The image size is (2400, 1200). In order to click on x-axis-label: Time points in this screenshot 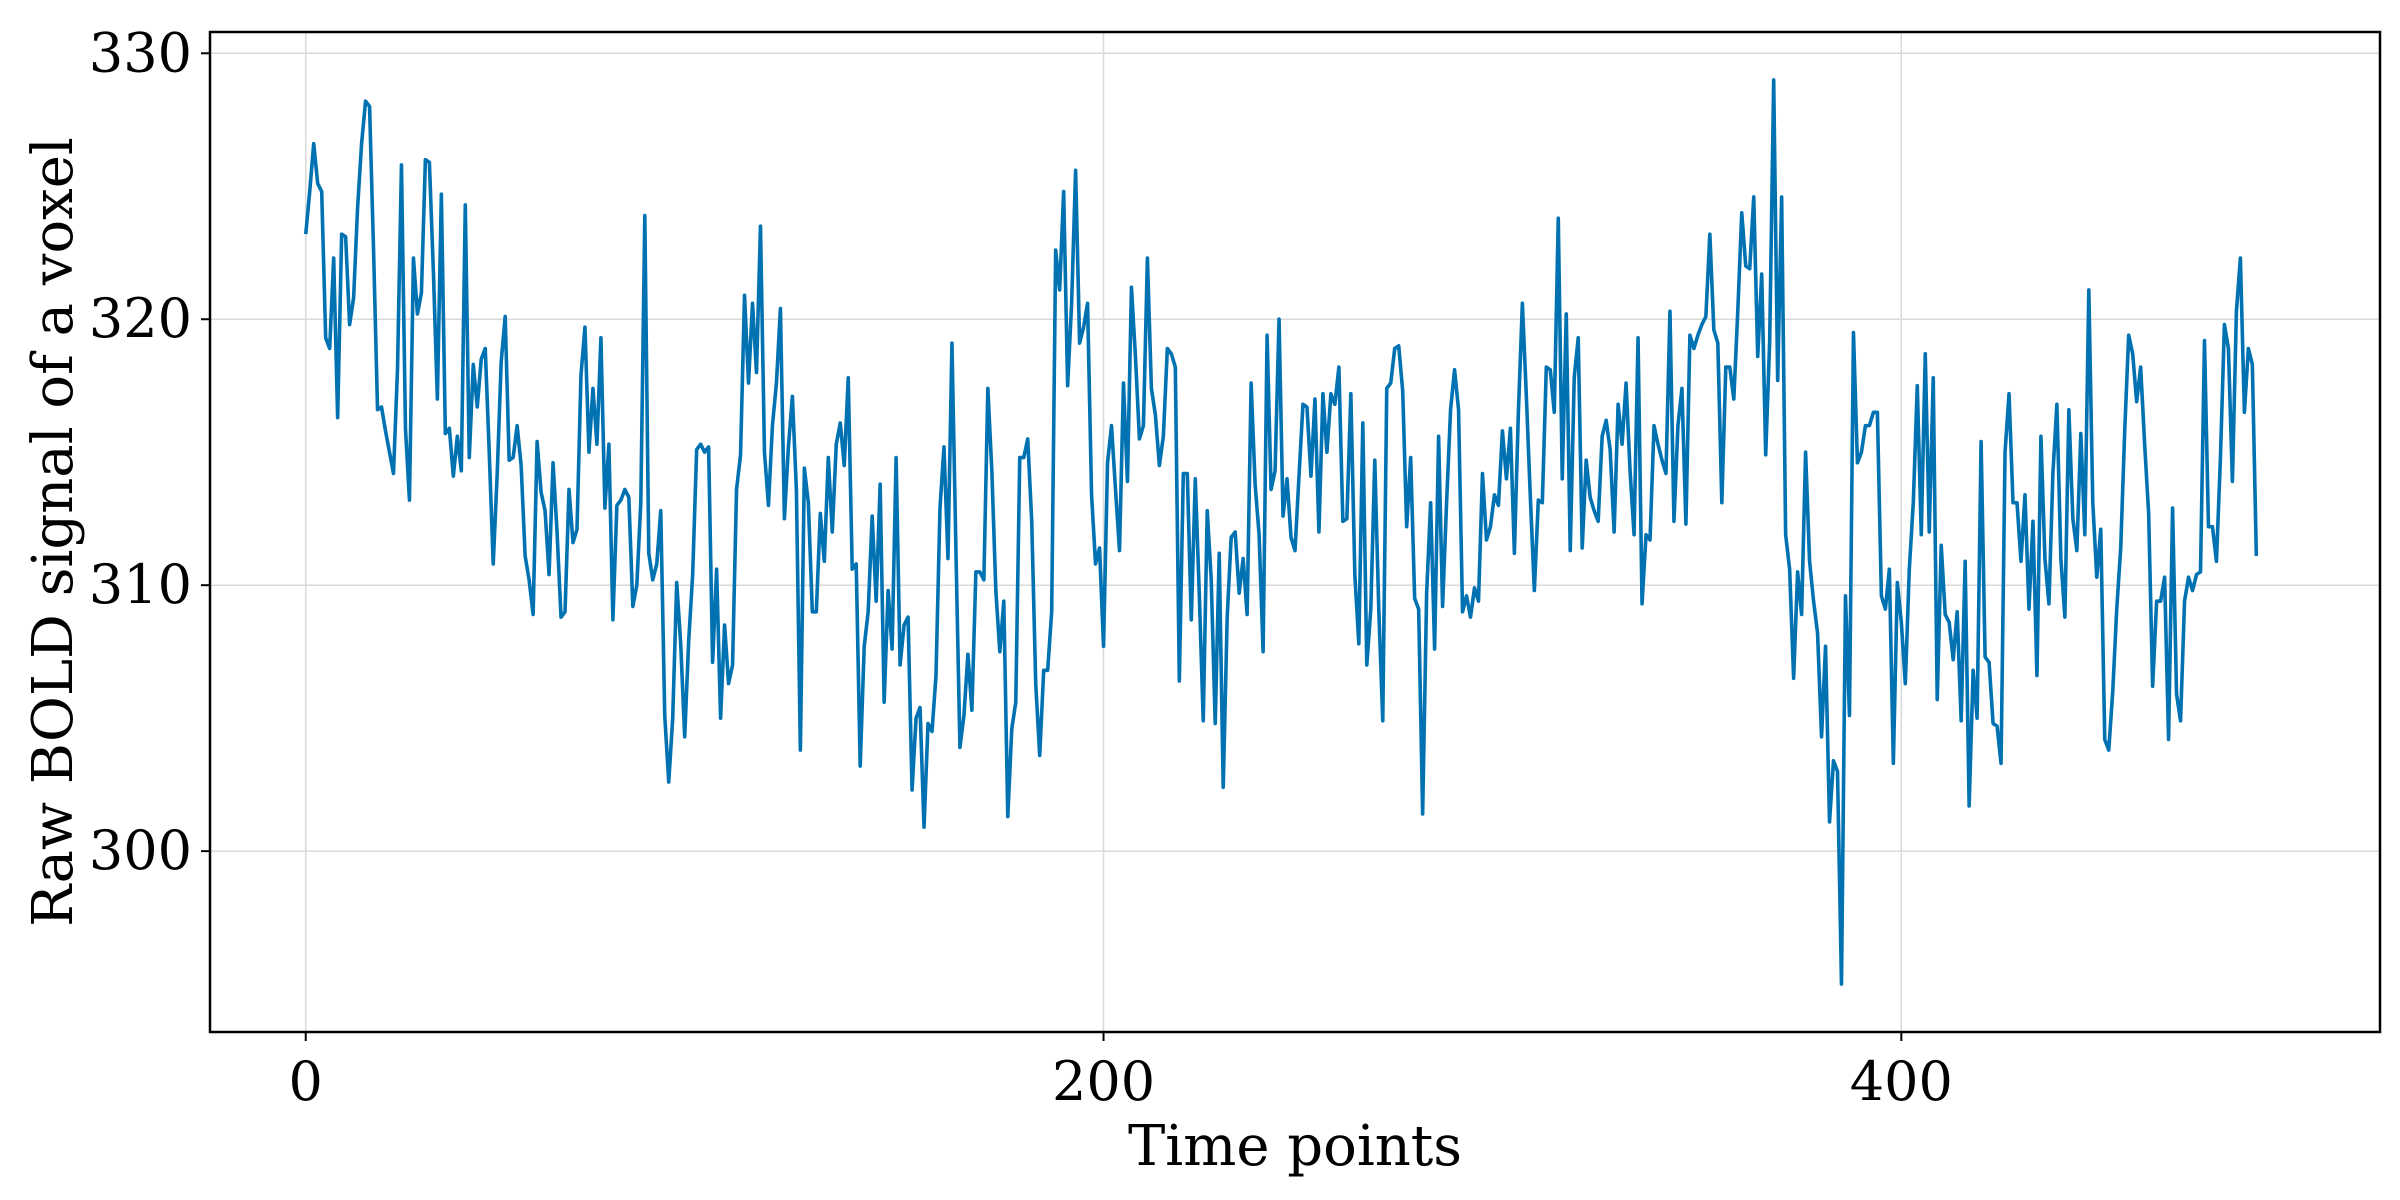, I will do `click(1295, 1146)`.